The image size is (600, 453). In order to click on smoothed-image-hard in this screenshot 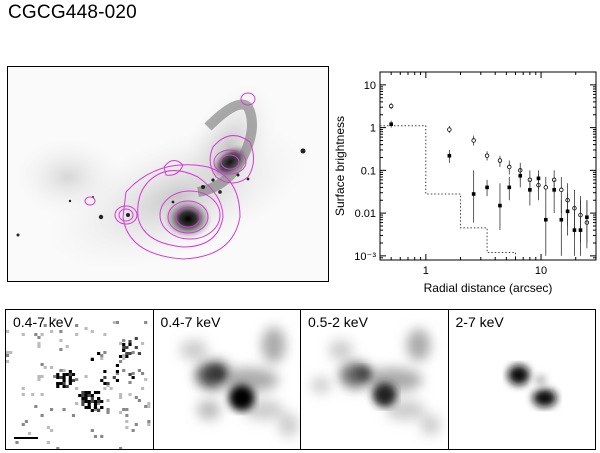, I will do `click(532, 386)`.